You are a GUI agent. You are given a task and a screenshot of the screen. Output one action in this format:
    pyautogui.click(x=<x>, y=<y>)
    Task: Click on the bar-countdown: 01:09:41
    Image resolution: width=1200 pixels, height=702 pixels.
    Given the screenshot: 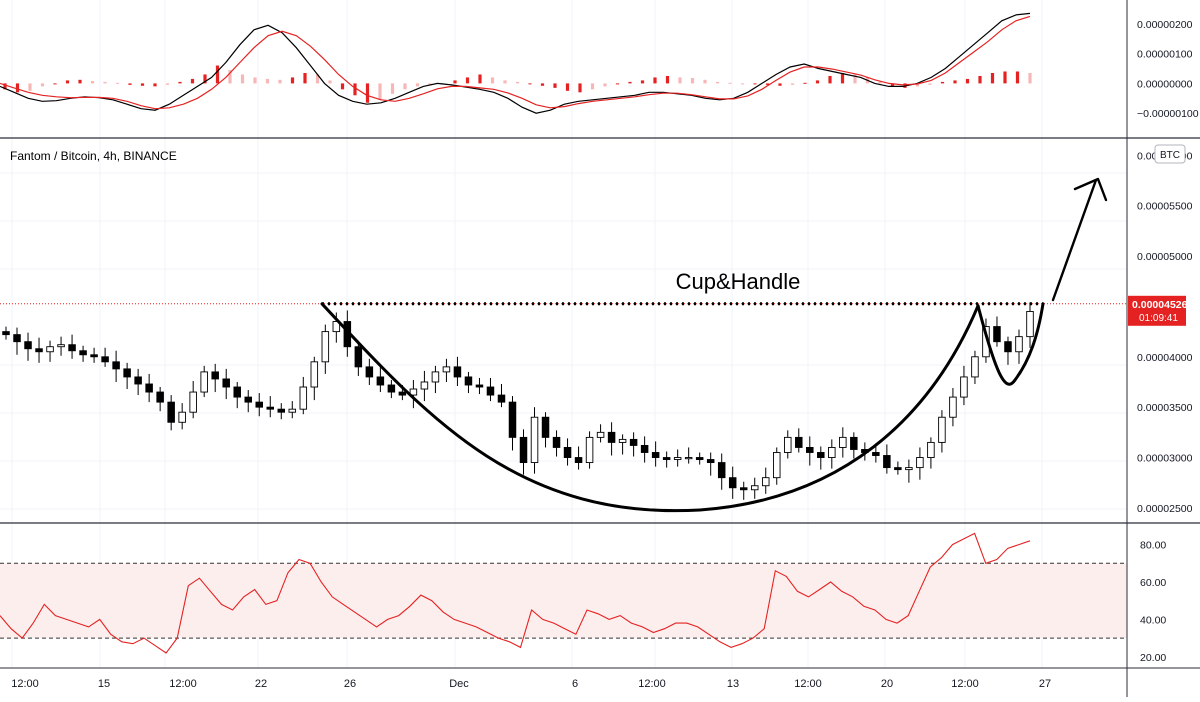 What is the action you would take?
    pyautogui.click(x=1158, y=318)
    